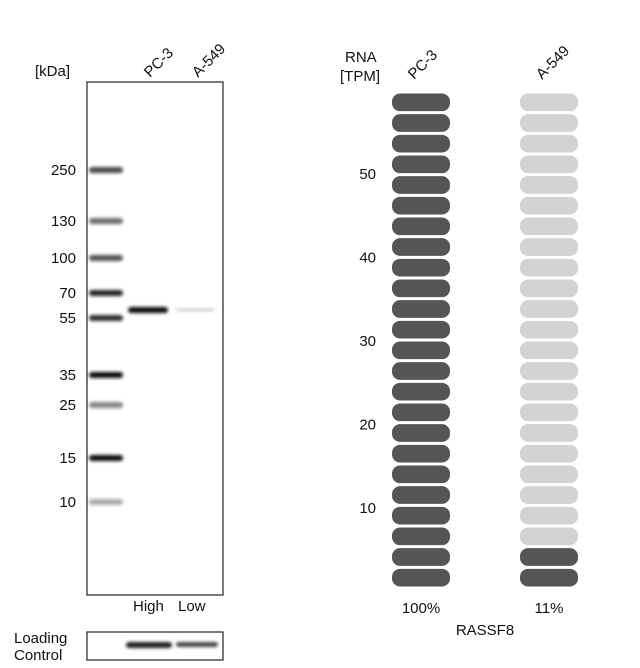 This screenshot has height=668, width=640. I want to click on sample-label: A-549, so click(553, 63).